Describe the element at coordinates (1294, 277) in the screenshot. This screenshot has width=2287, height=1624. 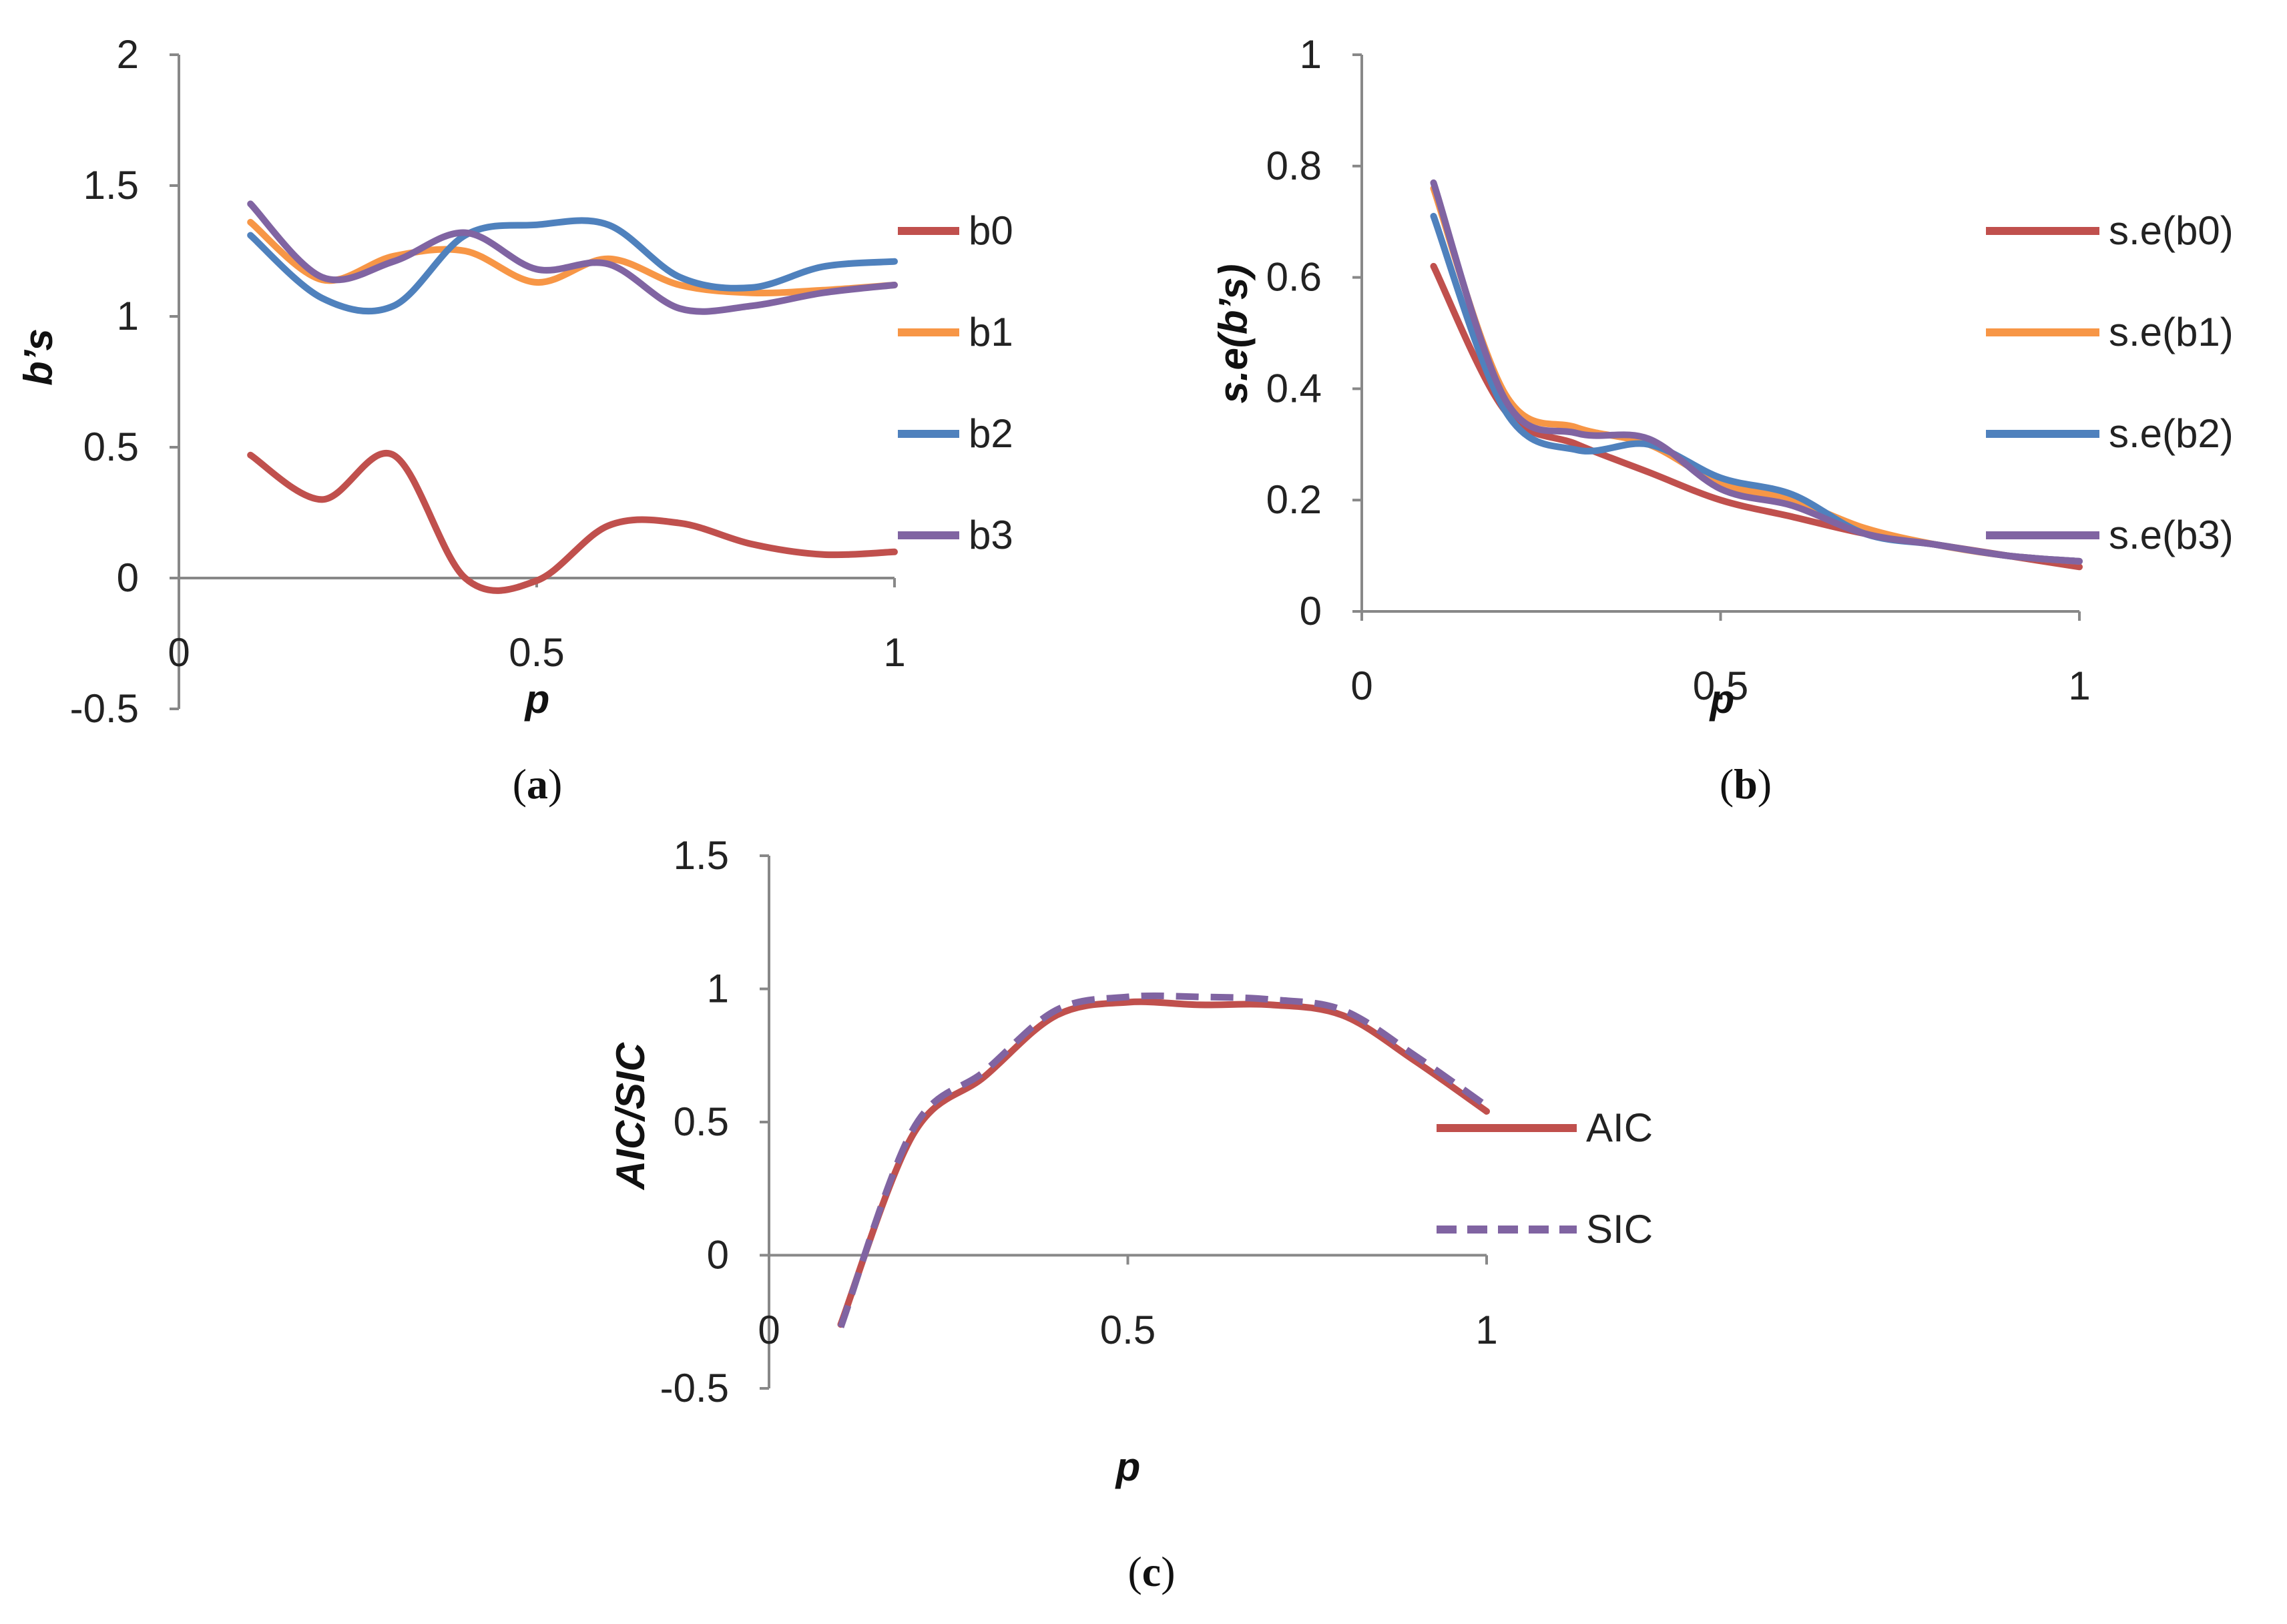
I see `y-tick-label: 0.6` at that location.